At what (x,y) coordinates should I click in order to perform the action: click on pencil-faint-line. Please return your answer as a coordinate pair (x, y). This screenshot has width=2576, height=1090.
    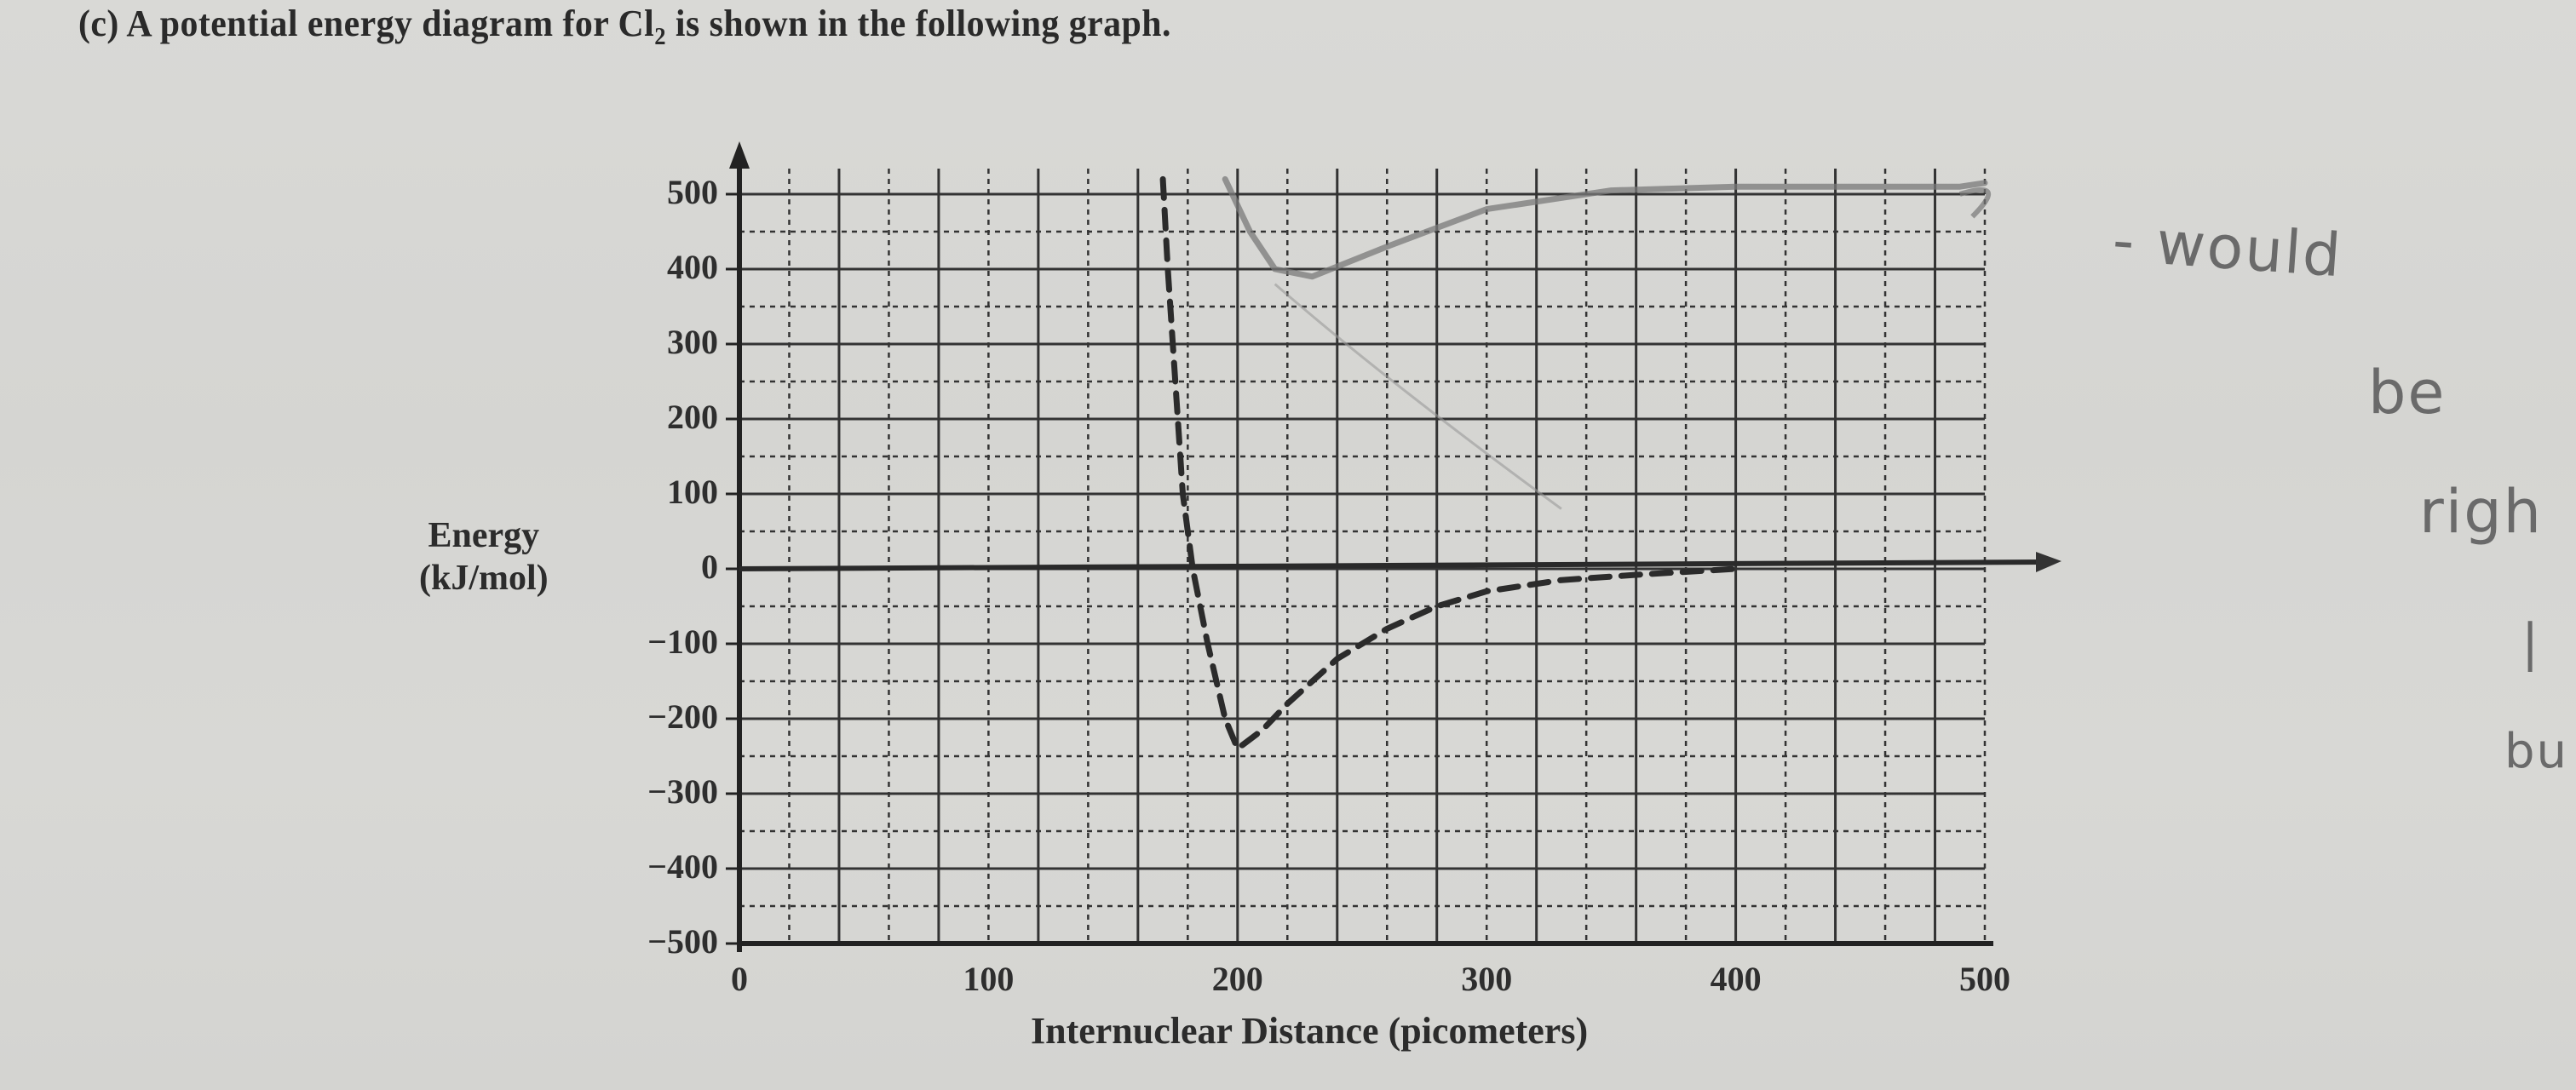
    Looking at the image, I should click on (1418, 397).